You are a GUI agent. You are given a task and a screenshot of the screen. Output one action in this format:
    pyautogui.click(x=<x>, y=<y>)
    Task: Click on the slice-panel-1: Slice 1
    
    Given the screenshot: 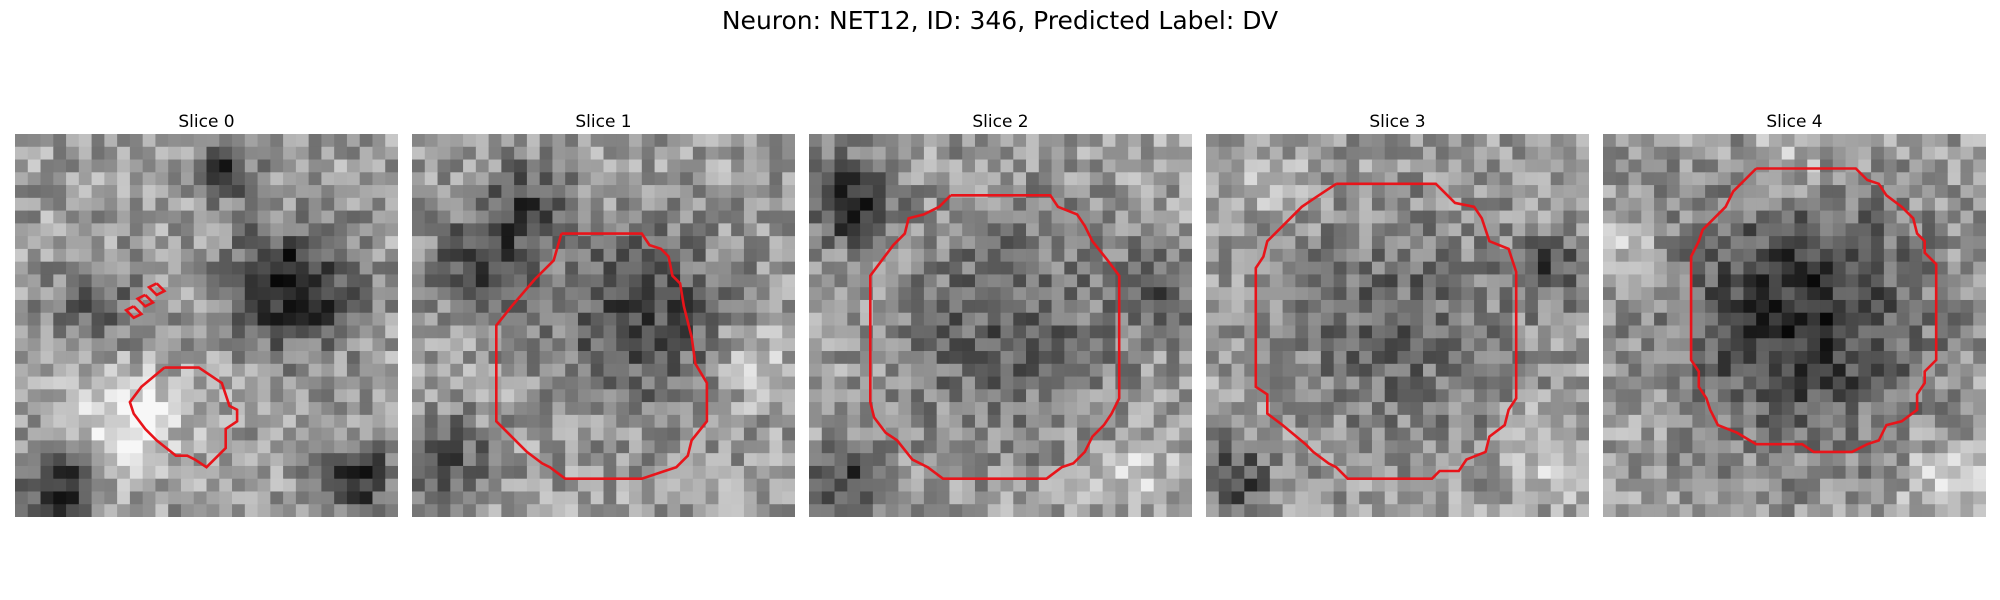 What is the action you would take?
    pyautogui.click(x=603, y=313)
    